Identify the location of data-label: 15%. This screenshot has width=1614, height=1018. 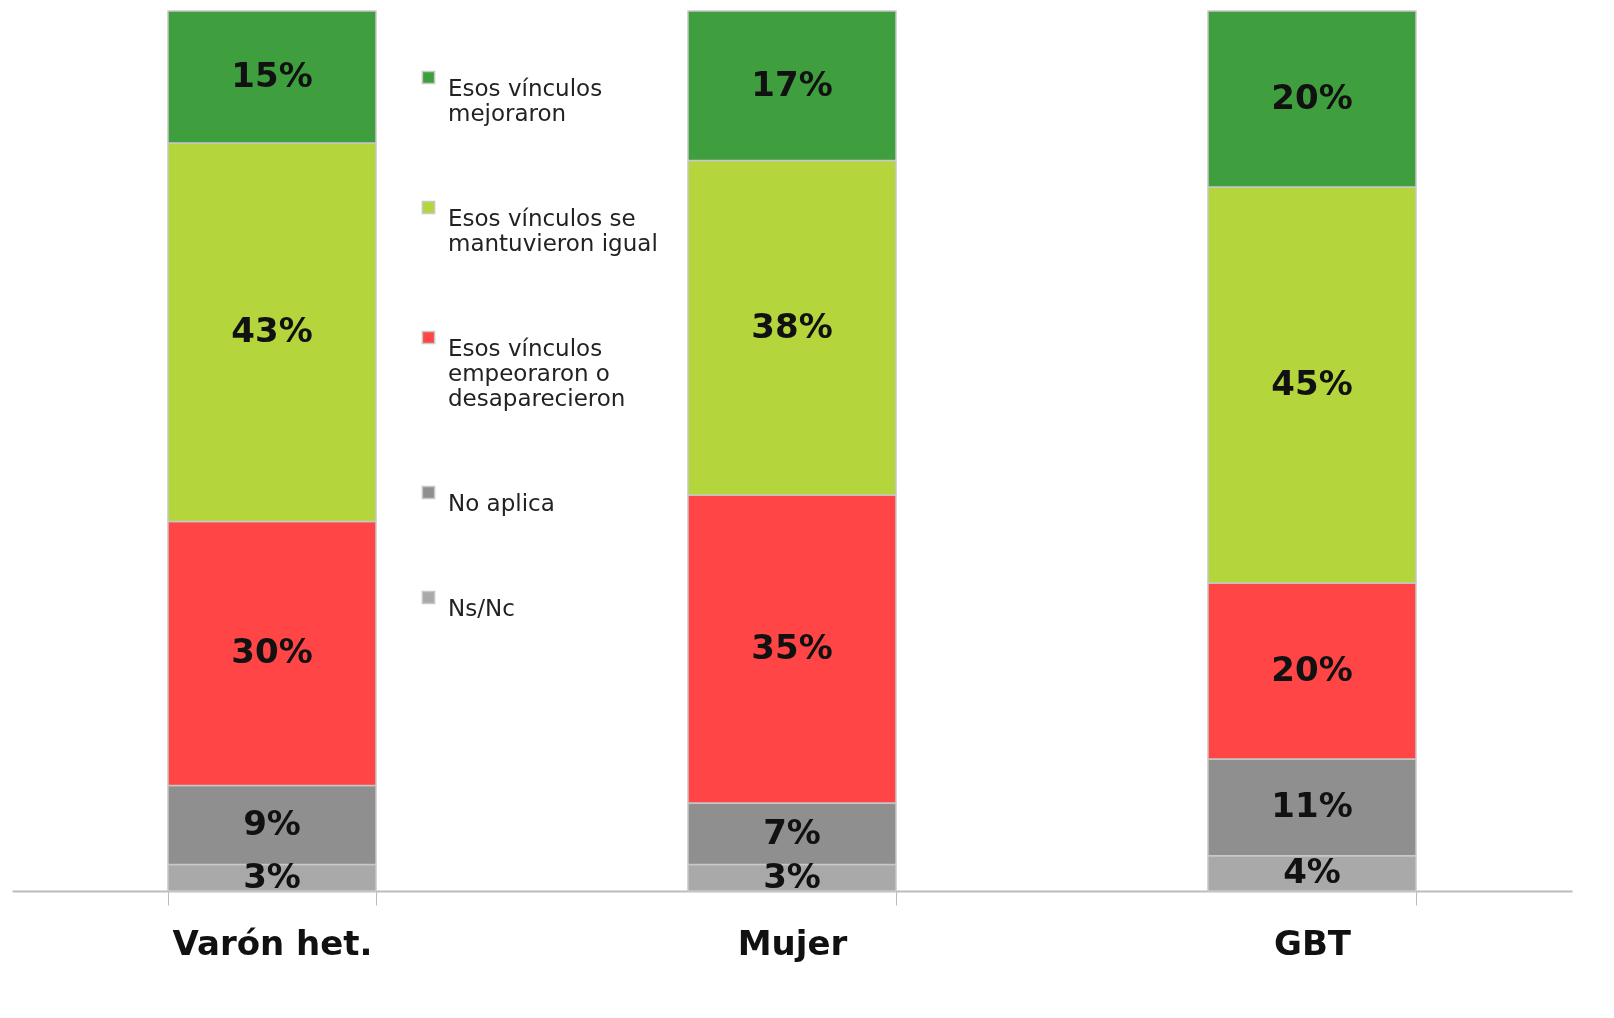
(272, 75).